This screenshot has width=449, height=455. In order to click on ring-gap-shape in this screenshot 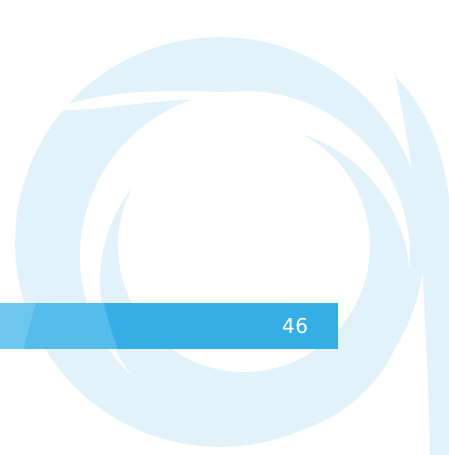, I will do `click(177, 104)`.